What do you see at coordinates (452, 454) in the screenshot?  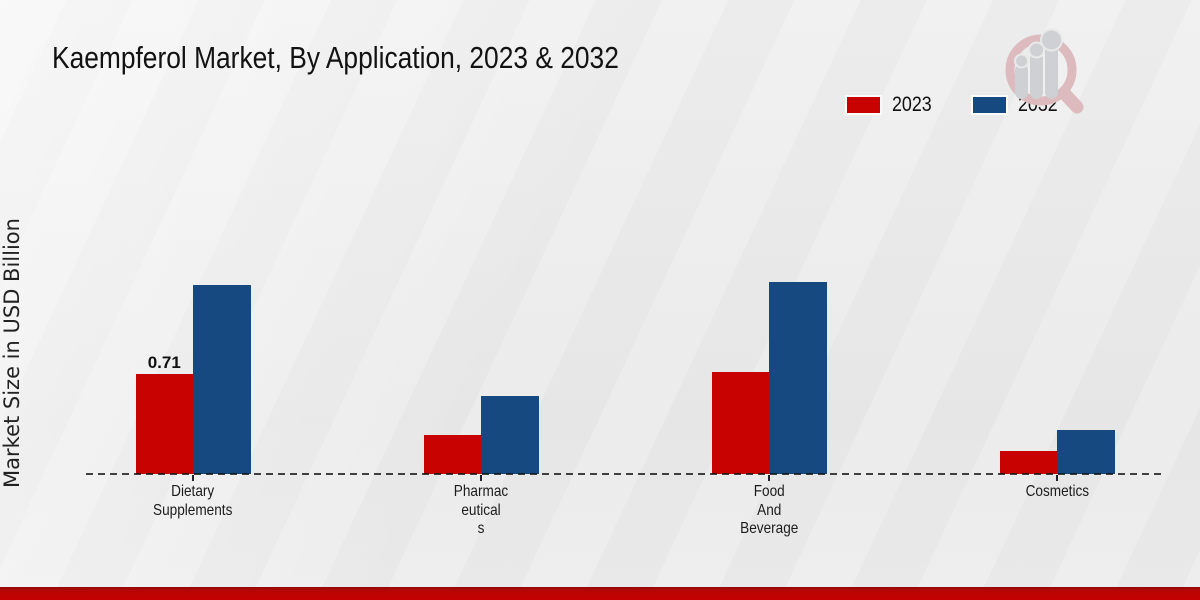 I see `bar-2023-pharmac` at bounding box center [452, 454].